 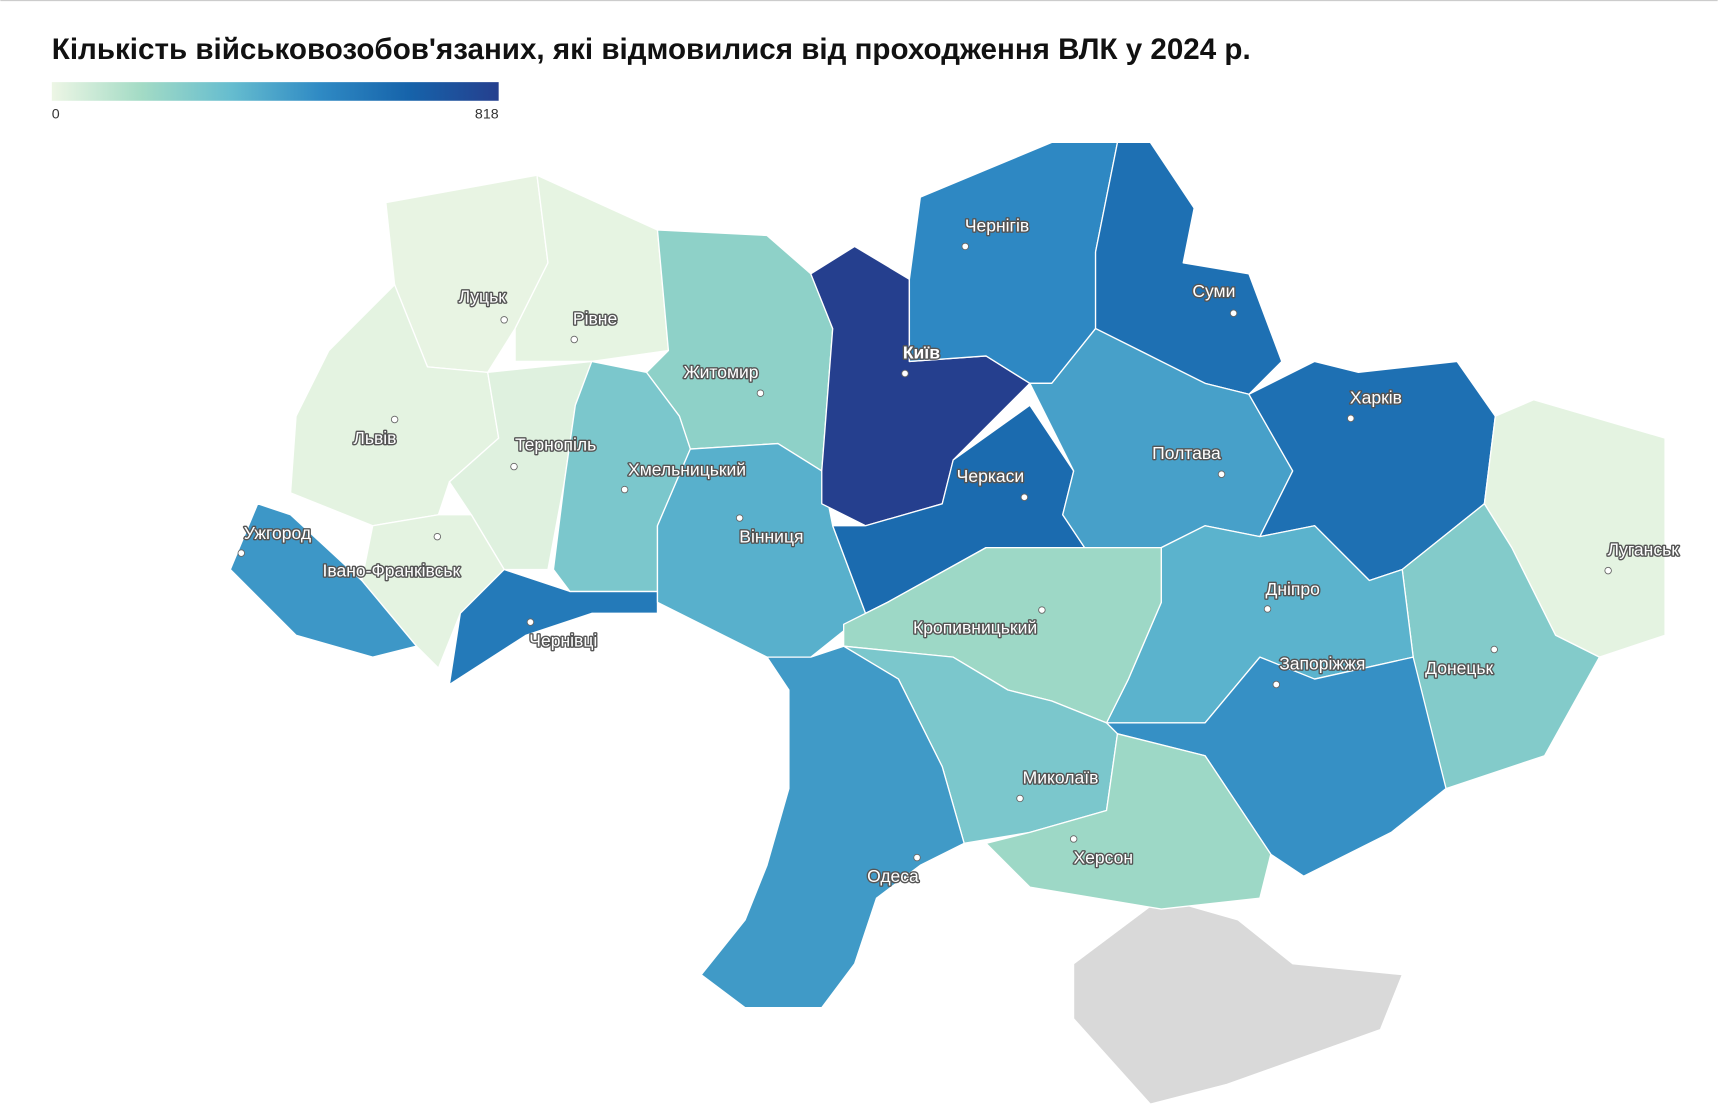 What do you see at coordinates (275, 91) in the screenshot?
I see `legend-bar` at bounding box center [275, 91].